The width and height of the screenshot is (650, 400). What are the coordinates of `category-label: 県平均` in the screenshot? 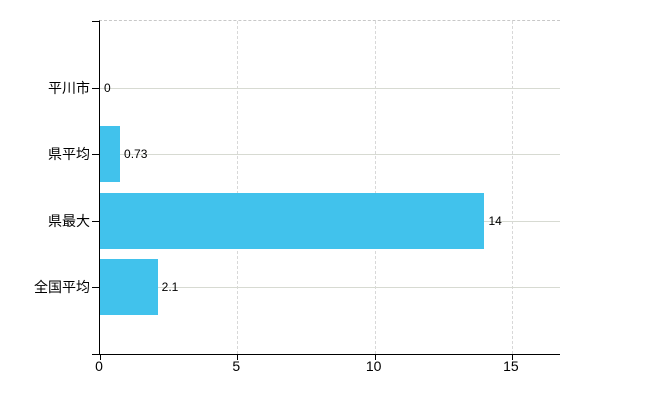 It's located at (69, 154).